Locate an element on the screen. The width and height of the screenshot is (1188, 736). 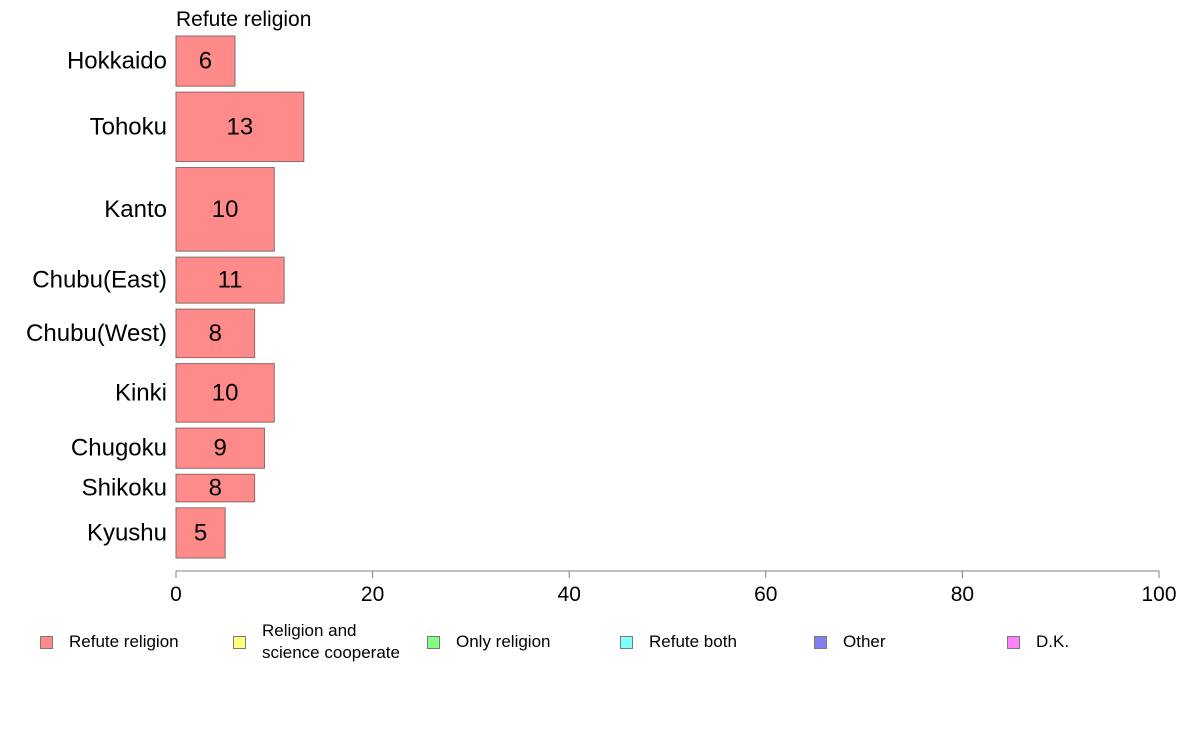
legend-item: Religion and science cooperate is located at coordinates (316, 642).